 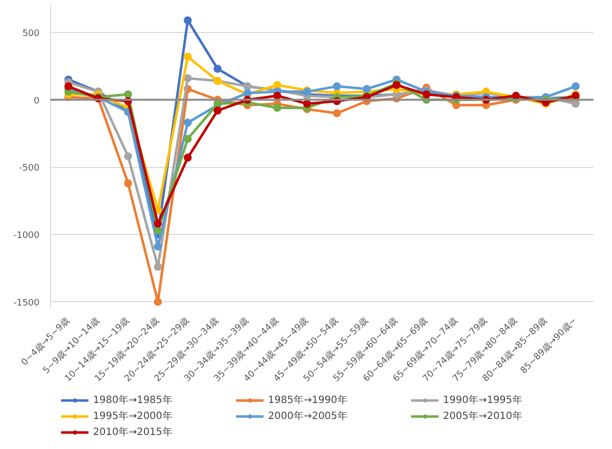 What do you see at coordinates (26, 235) in the screenshot?
I see `y-tick-label: -1000` at bounding box center [26, 235].